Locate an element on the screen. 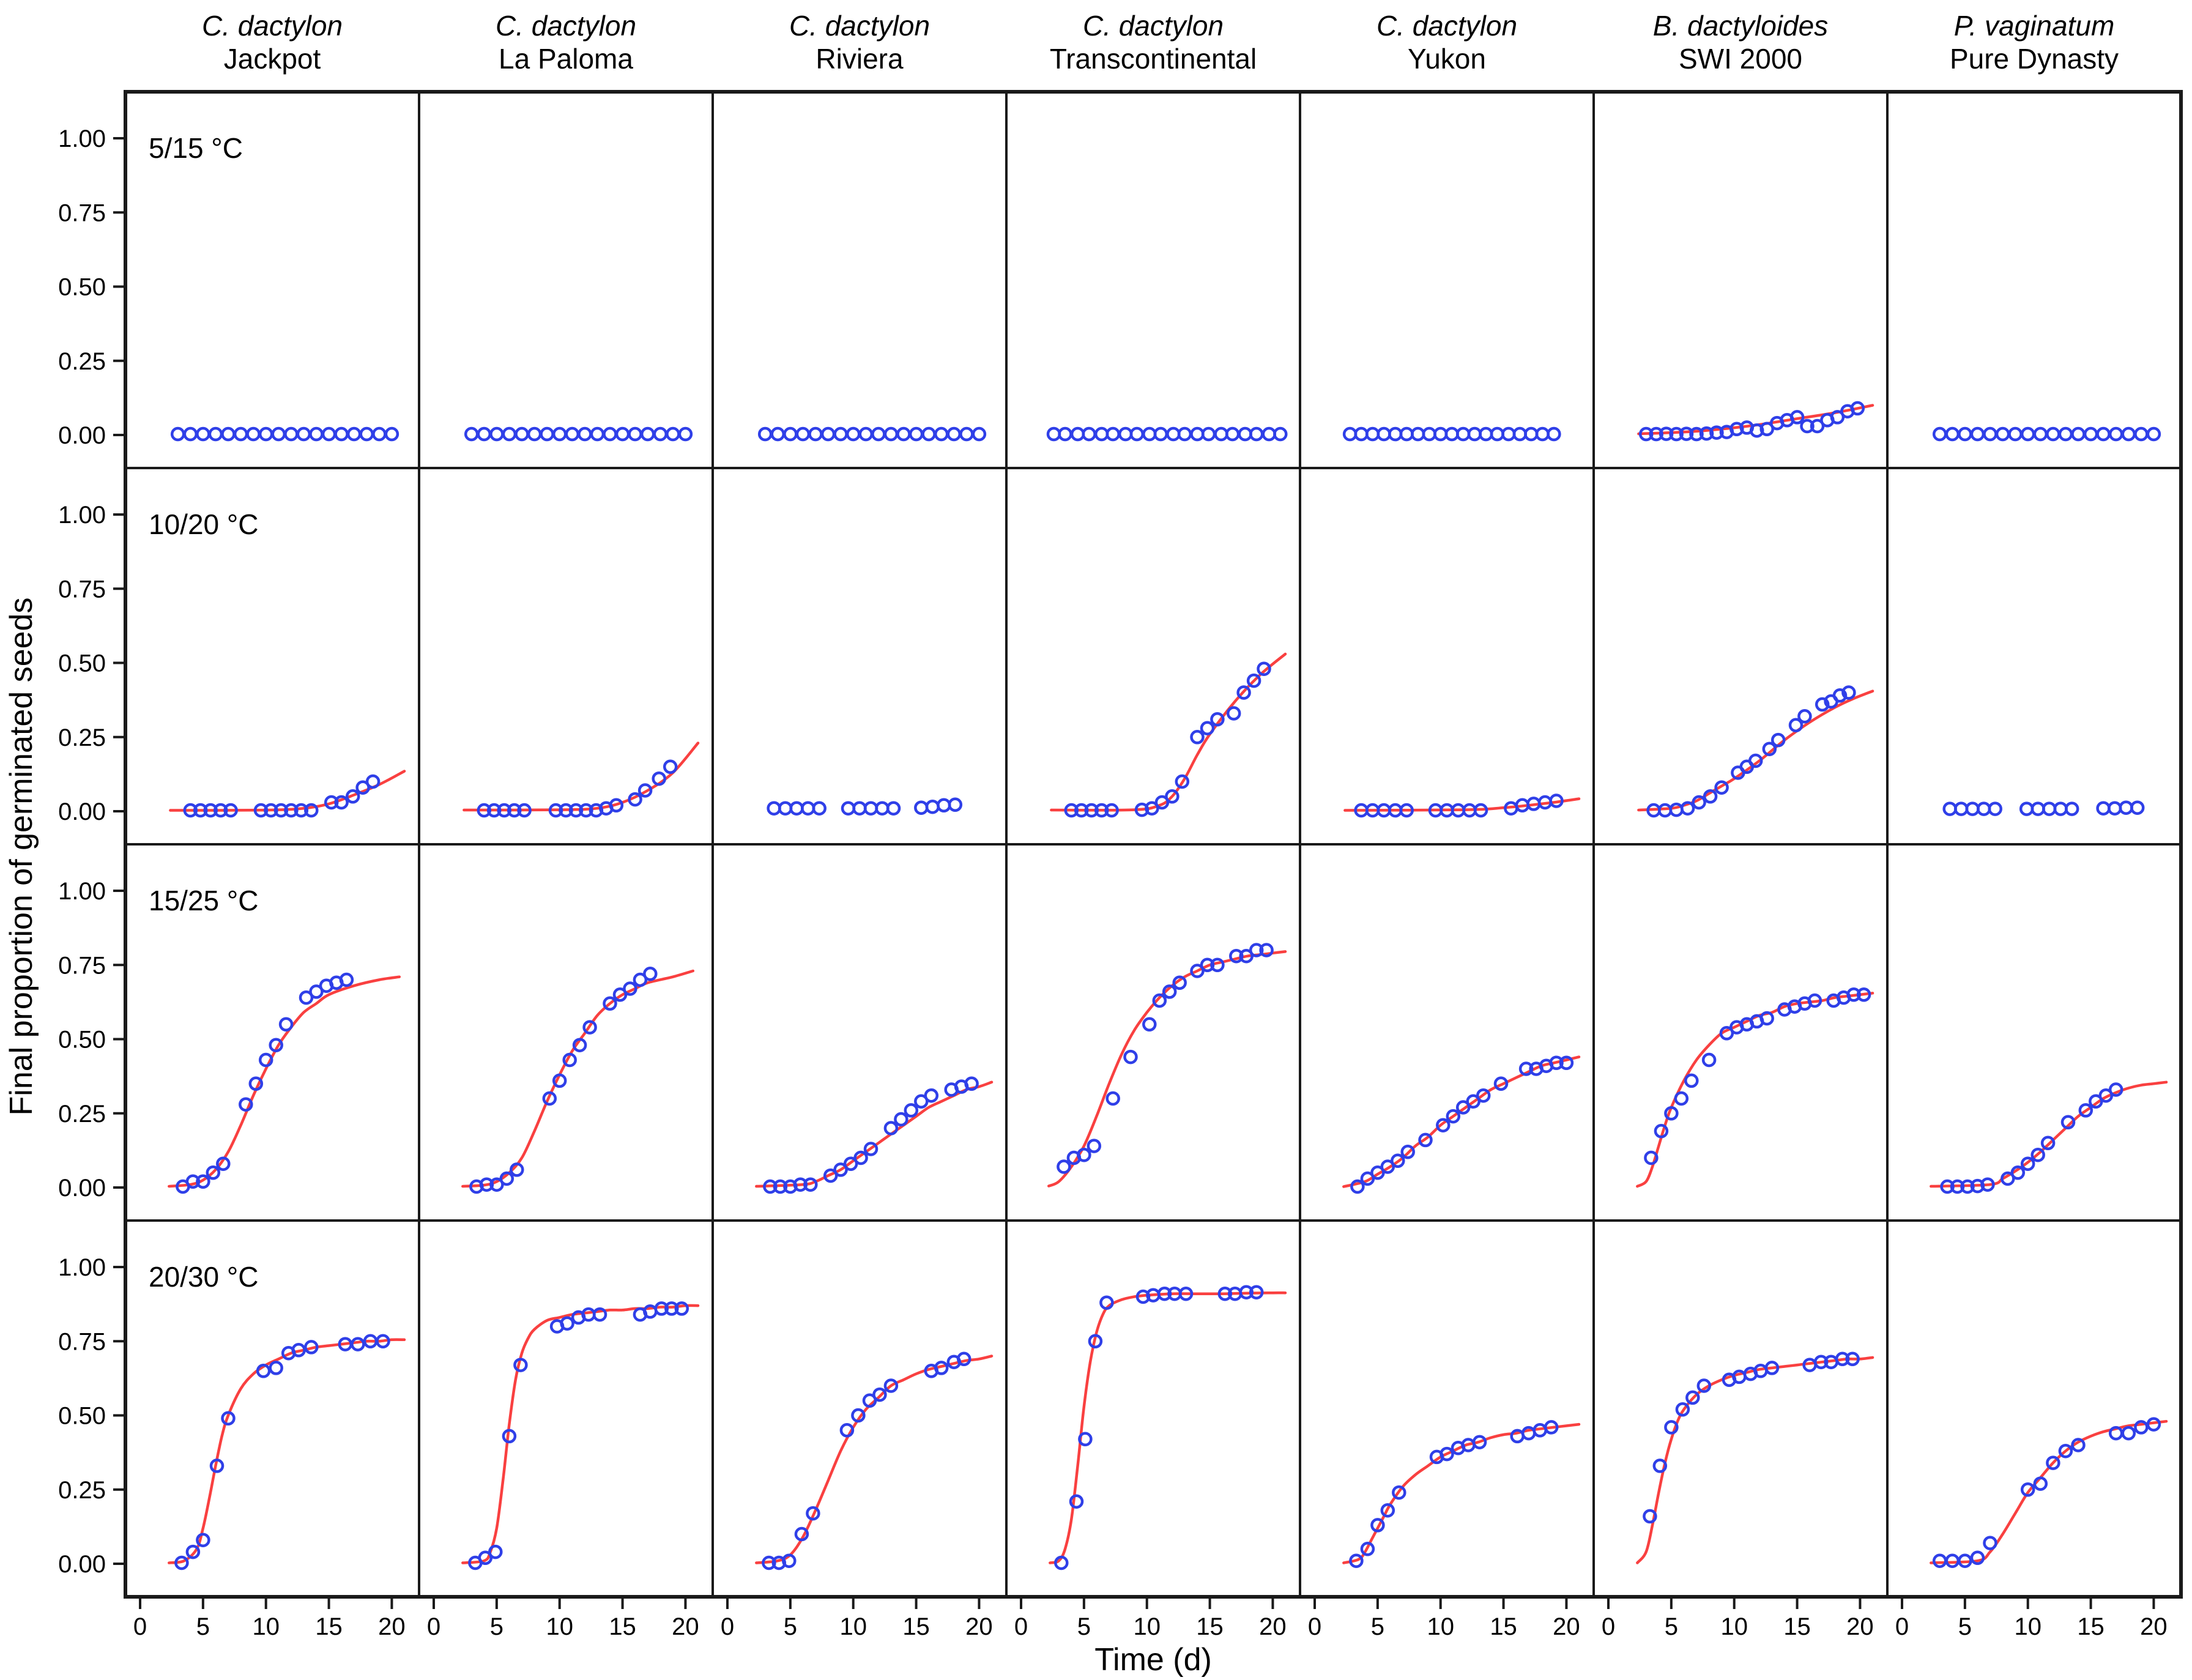 This screenshot has width=2192, height=1680. x-tick-label: 20 is located at coordinates (979, 1626).